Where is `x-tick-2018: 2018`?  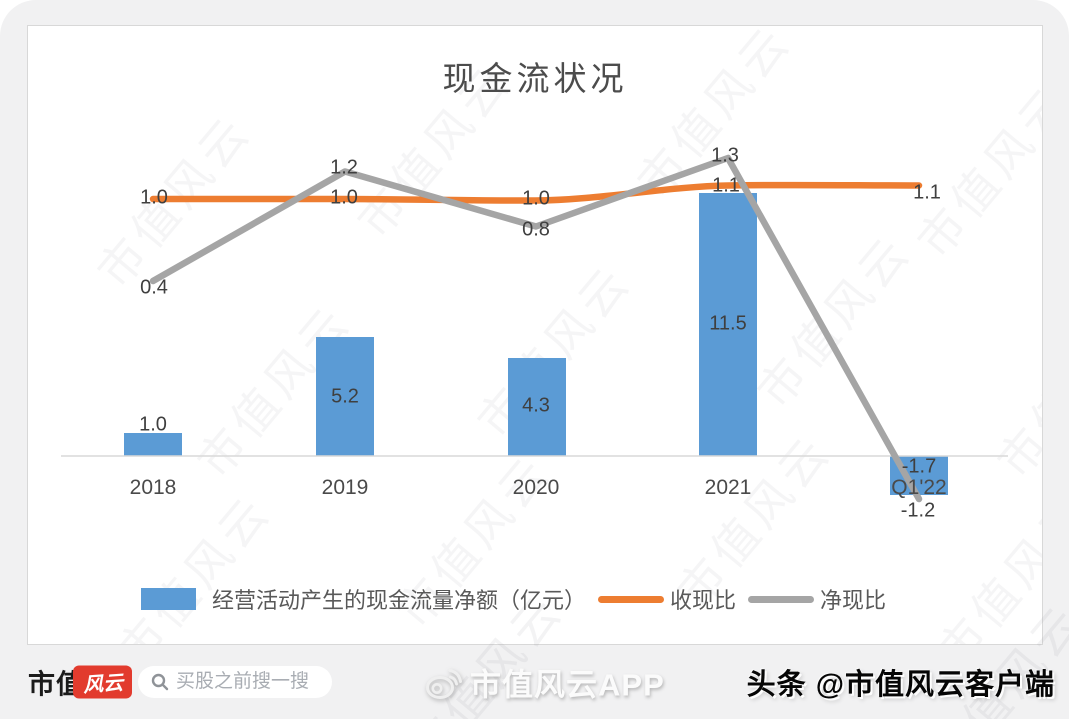 x-tick-2018: 2018 is located at coordinates (153, 487).